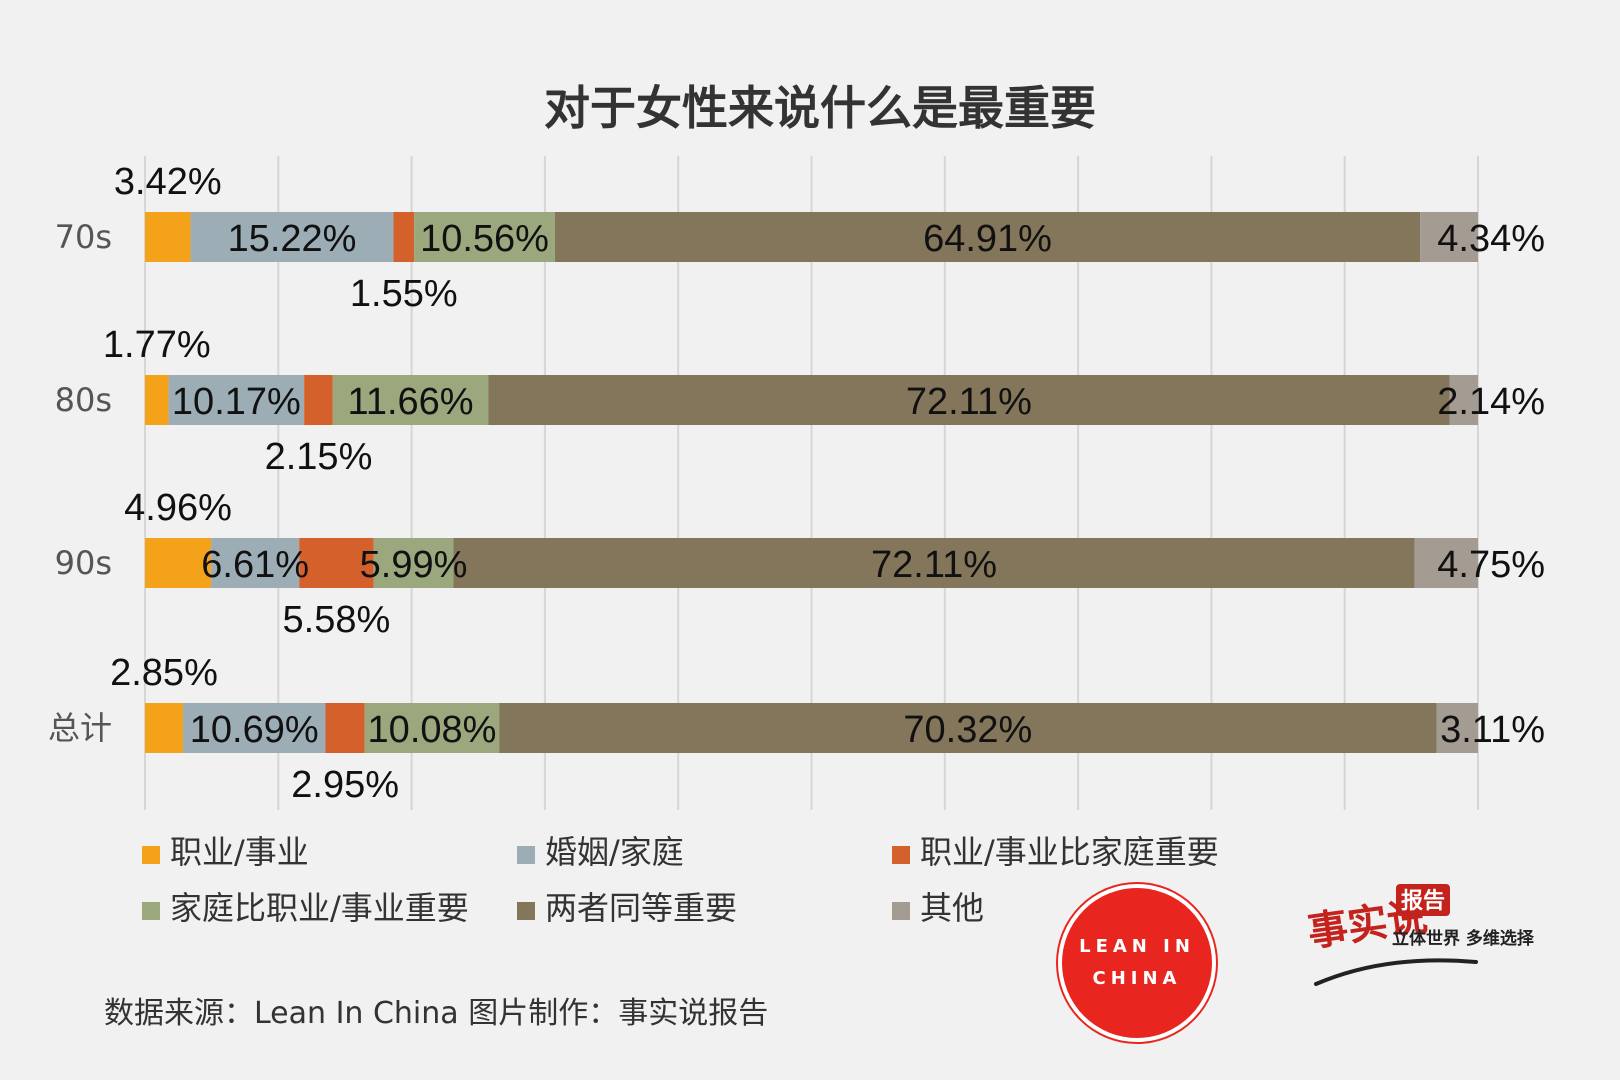  What do you see at coordinates (337, 620) in the screenshot?
I see `data-label: 5.58%` at bounding box center [337, 620].